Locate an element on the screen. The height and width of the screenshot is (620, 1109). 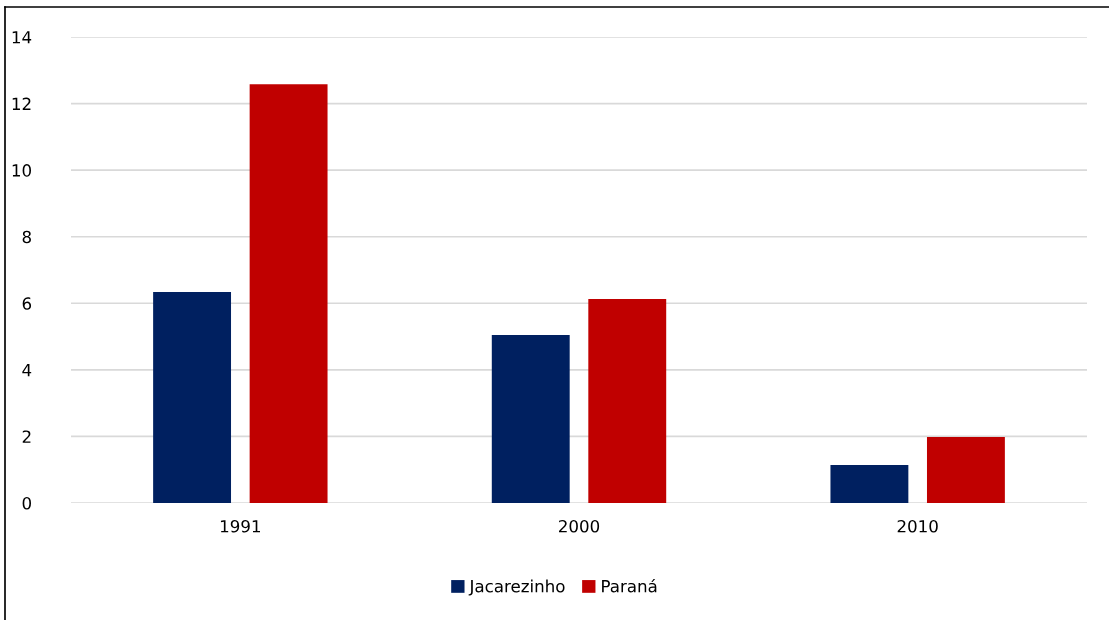
y-tick-label: 14 is located at coordinates (22, 37).